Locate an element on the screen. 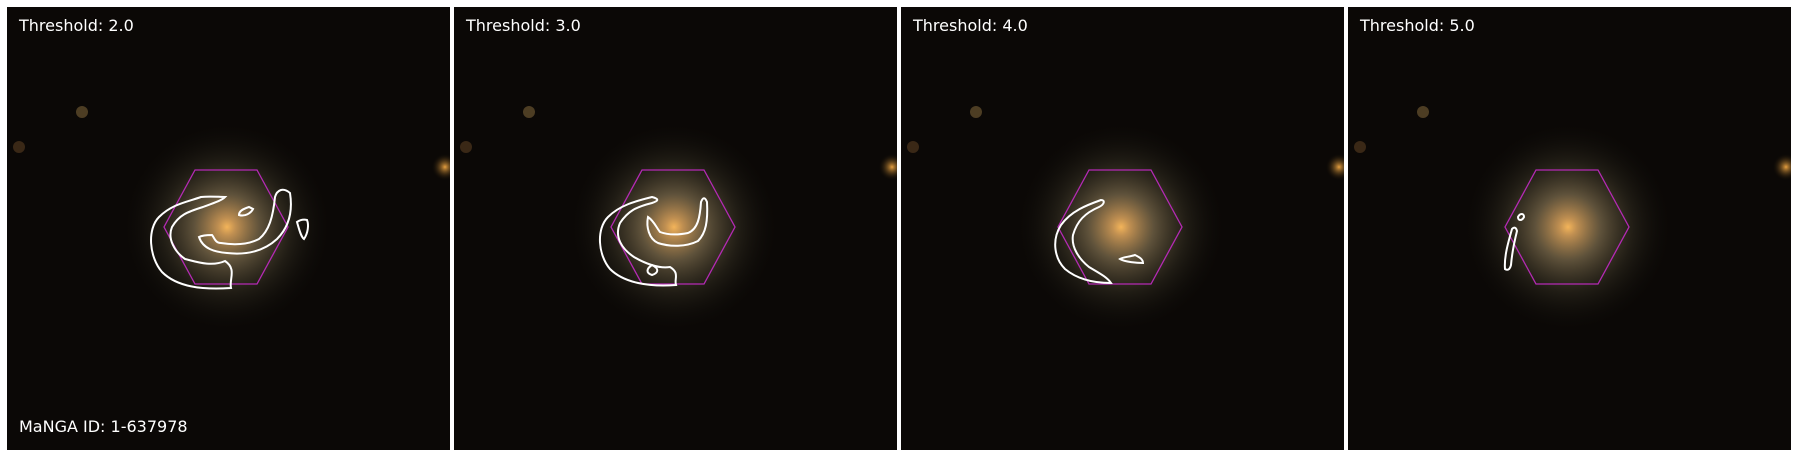 This screenshot has width=1800, height=457. manga-id-label: MaNGA ID: 1-637978 is located at coordinates (103, 426).